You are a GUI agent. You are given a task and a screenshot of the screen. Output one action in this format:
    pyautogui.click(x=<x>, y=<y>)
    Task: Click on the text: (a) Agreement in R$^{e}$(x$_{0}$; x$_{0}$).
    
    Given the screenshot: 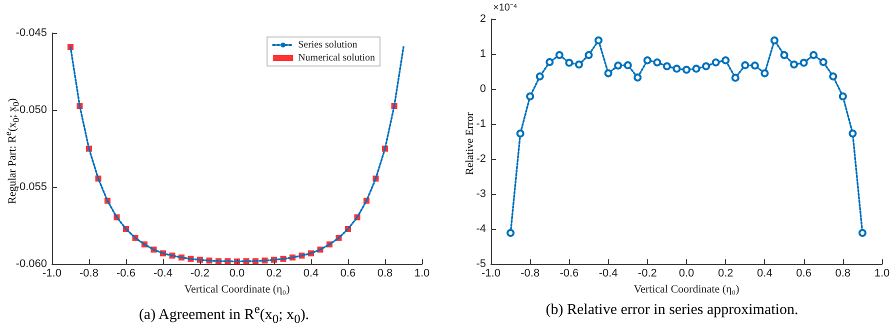 What is the action you would take?
    pyautogui.click(x=224, y=314)
    